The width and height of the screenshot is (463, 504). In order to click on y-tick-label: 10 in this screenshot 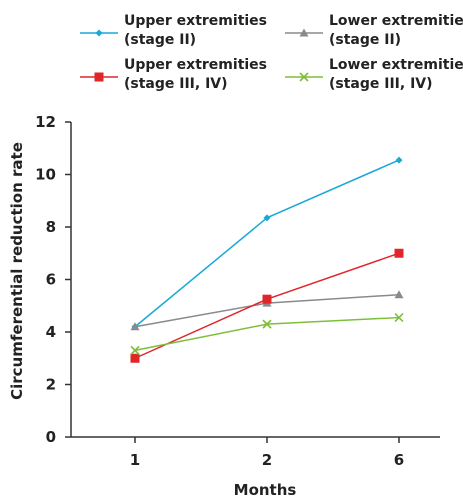, I will do `click(45, 175)`.